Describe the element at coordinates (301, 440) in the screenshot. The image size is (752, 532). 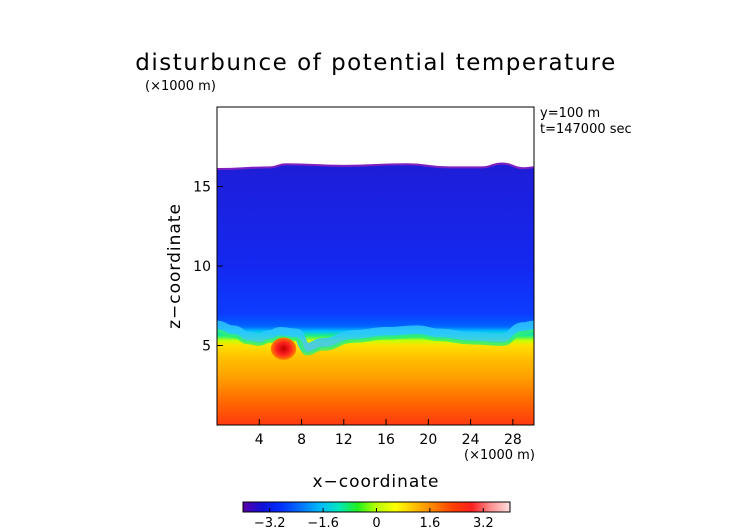
I see `x-tick-label: 8` at that location.